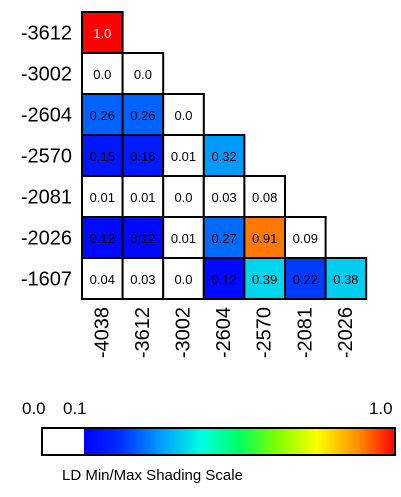 This screenshot has height=497, width=401. I want to click on heatmap-cell-value: 0.27, so click(223, 238).